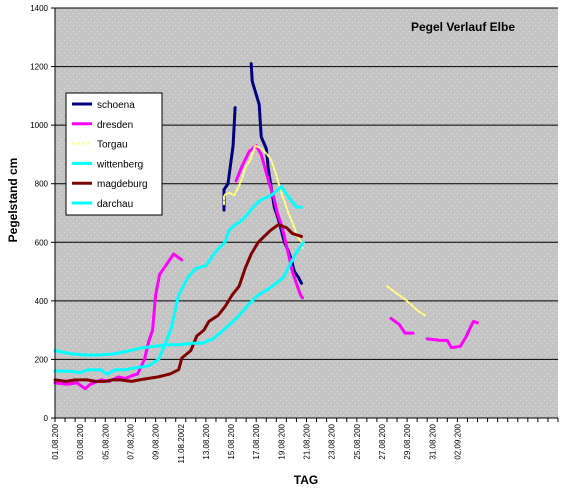 Image resolution: width=564 pixels, height=494 pixels. What do you see at coordinates (130, 441) in the screenshot?
I see `x-tick-label: 07.08.200` at bounding box center [130, 441].